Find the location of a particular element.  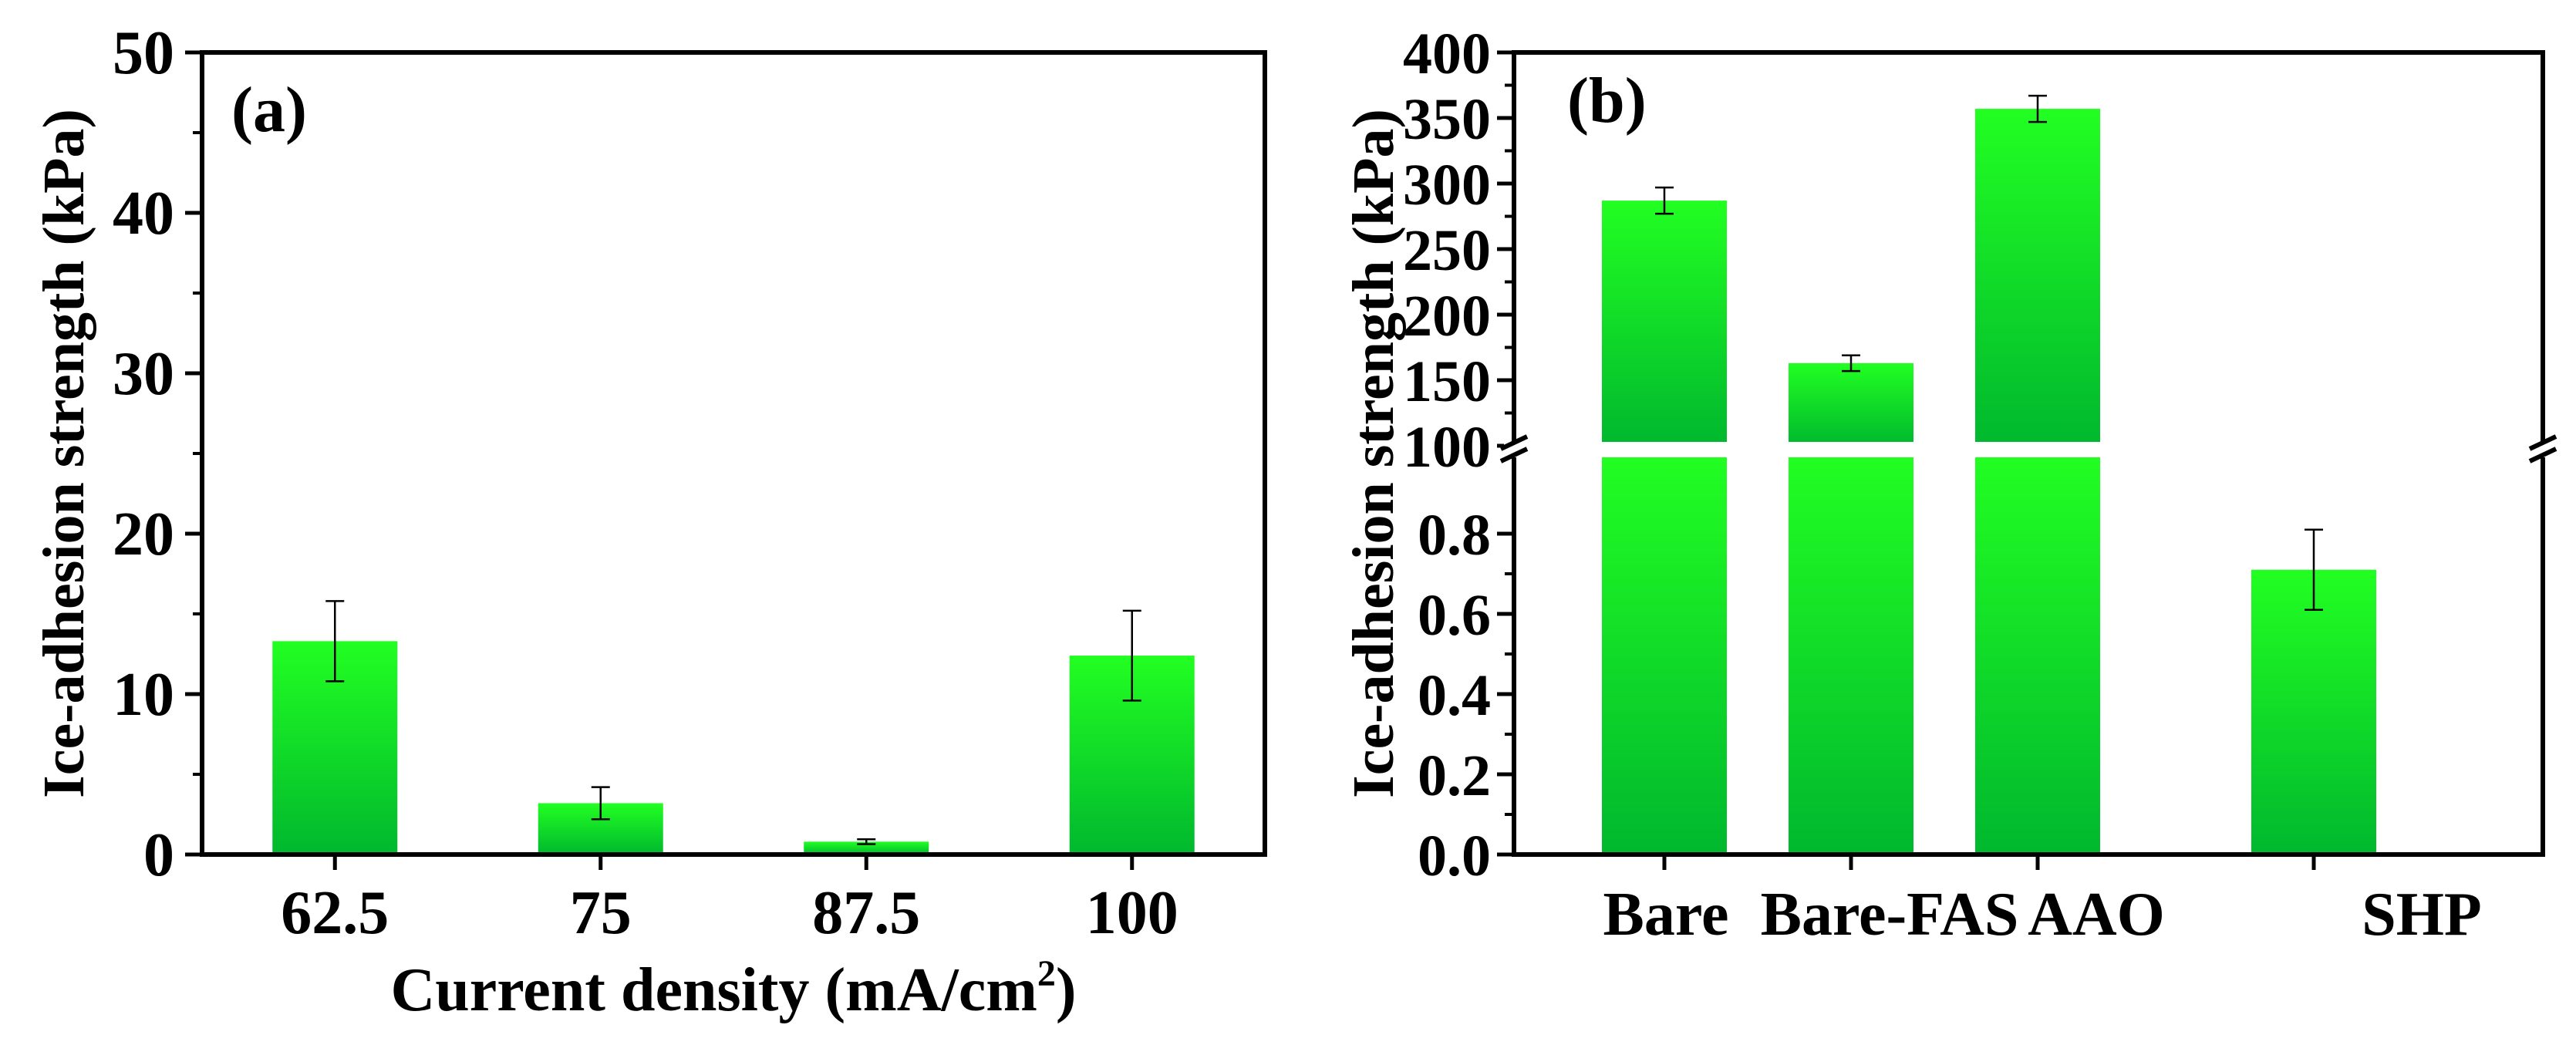

y-tick-label-b: 350 is located at coordinates (1447, 120).